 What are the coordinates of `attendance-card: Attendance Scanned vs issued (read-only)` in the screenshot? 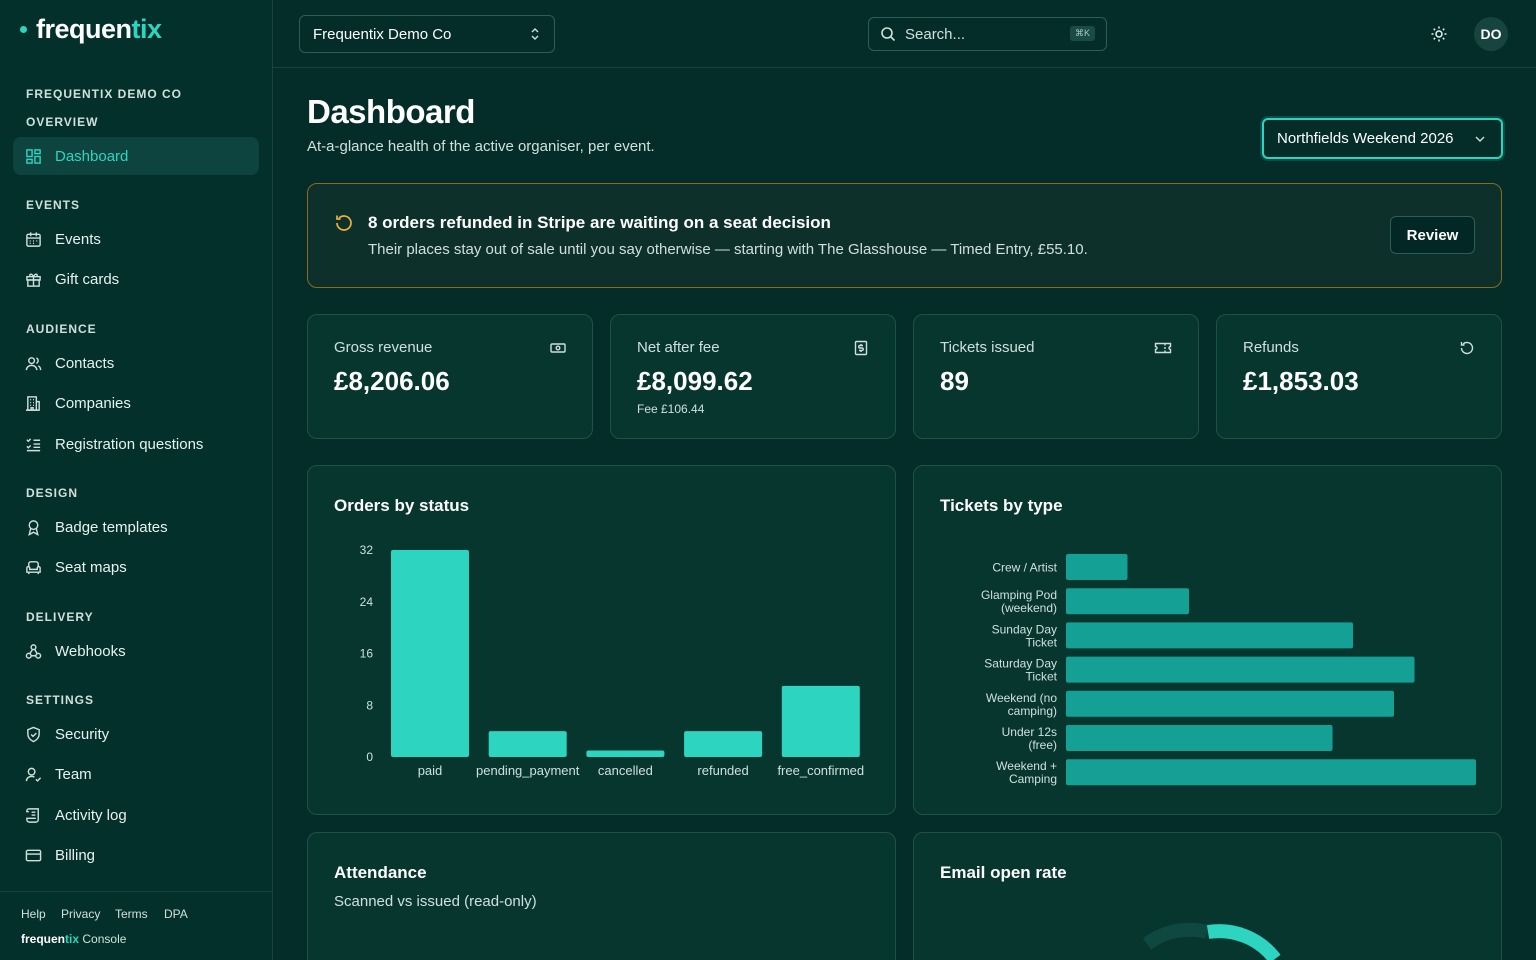 It's located at (601, 896).